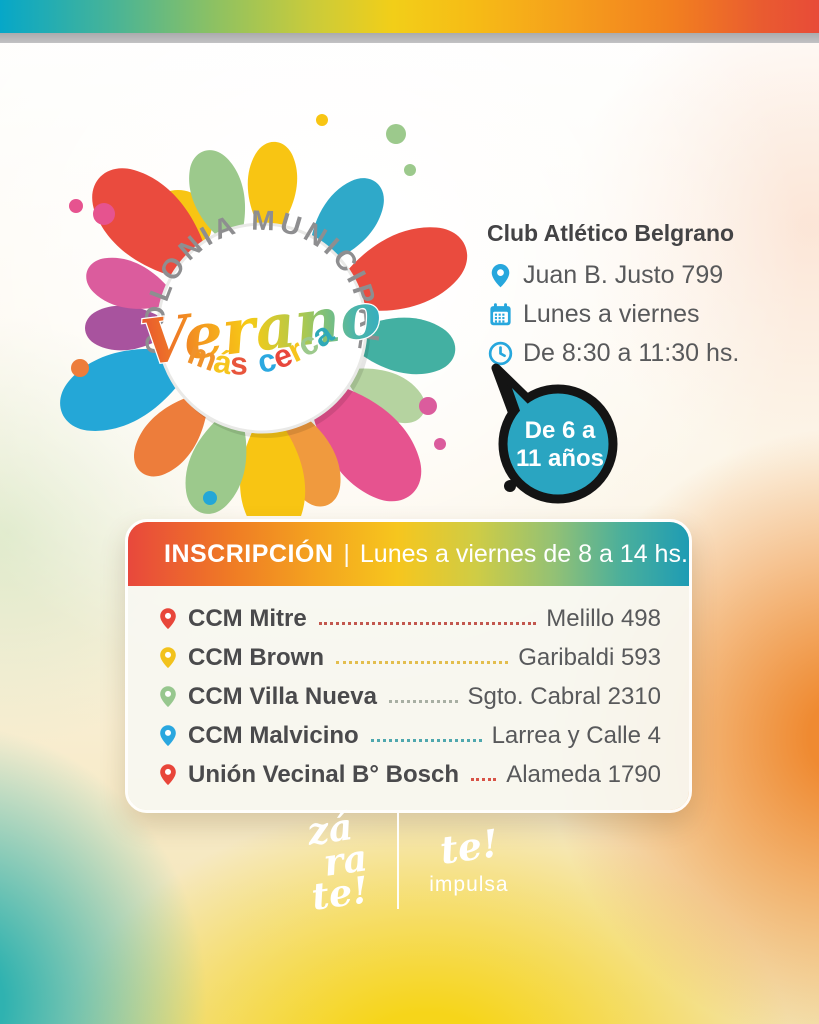 The height and width of the screenshot is (1024, 819). I want to click on location-row: CCM Villa Nueva Sgto. Cabral 2310, so click(408, 696).